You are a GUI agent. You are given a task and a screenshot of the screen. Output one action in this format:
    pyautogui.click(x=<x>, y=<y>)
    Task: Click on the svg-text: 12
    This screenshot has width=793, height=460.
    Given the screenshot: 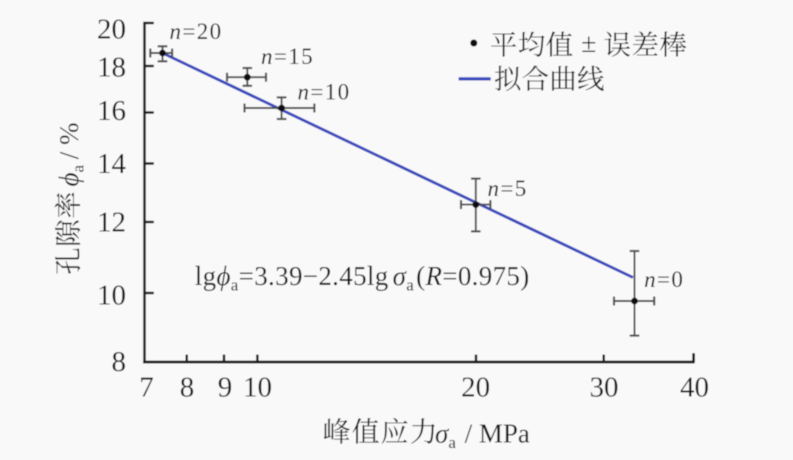 What is the action you would take?
    pyautogui.click(x=111, y=223)
    